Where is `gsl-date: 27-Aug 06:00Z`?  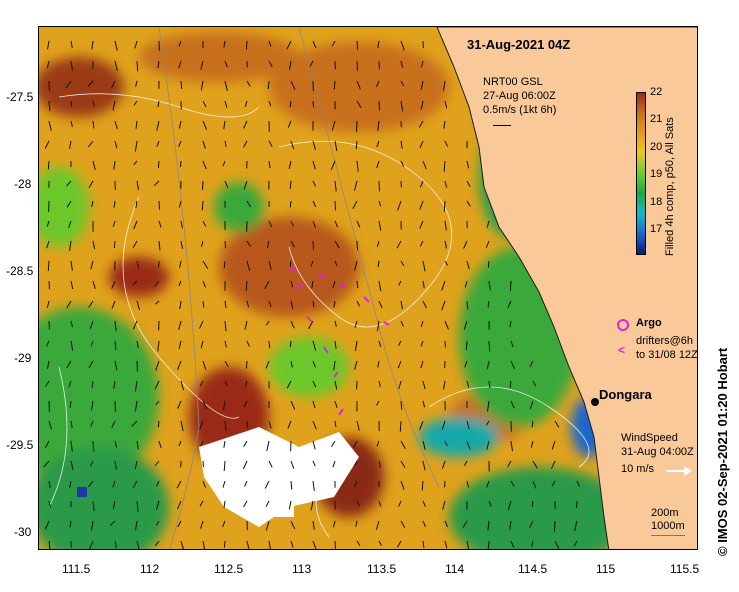 gsl-date: 27-Aug 06:00Z is located at coordinates (519, 96).